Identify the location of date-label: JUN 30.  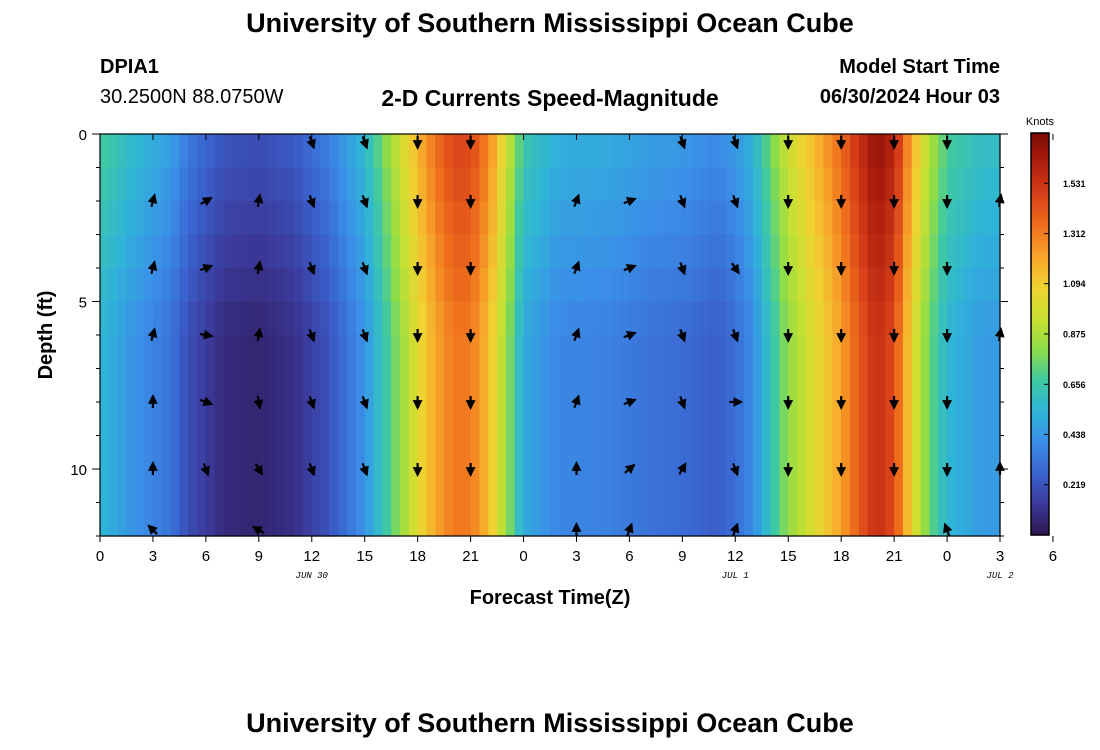
(312, 576).